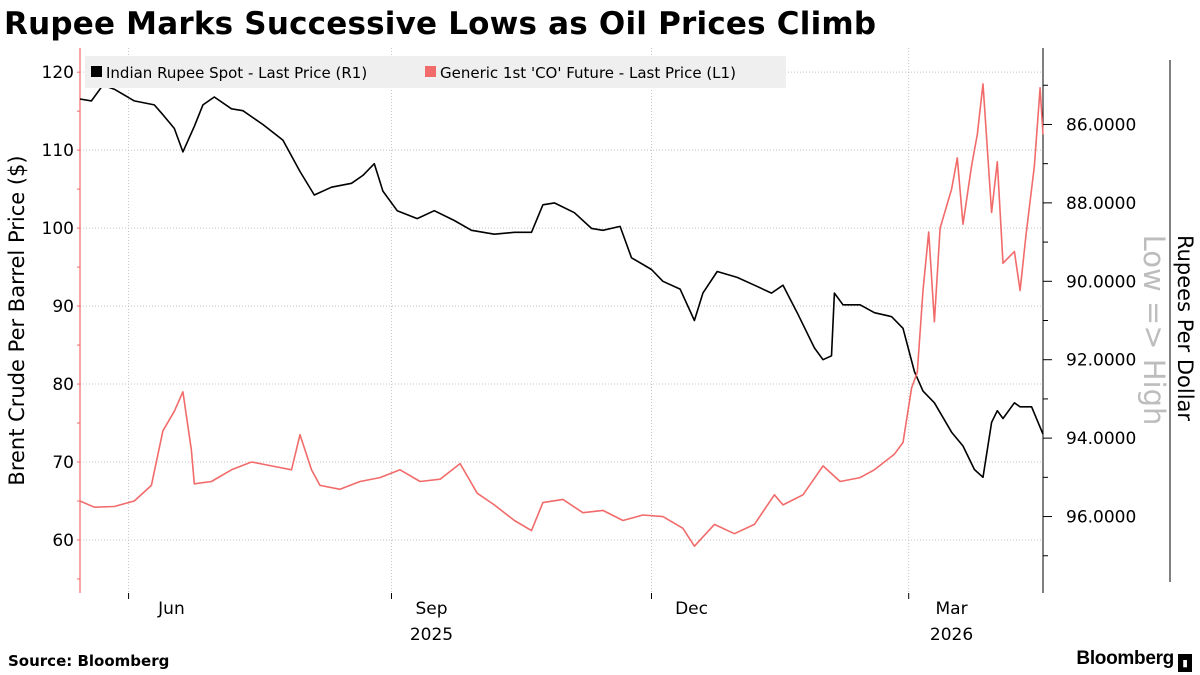  I want to click on source-note: Source: Bloomberg, so click(89, 661).